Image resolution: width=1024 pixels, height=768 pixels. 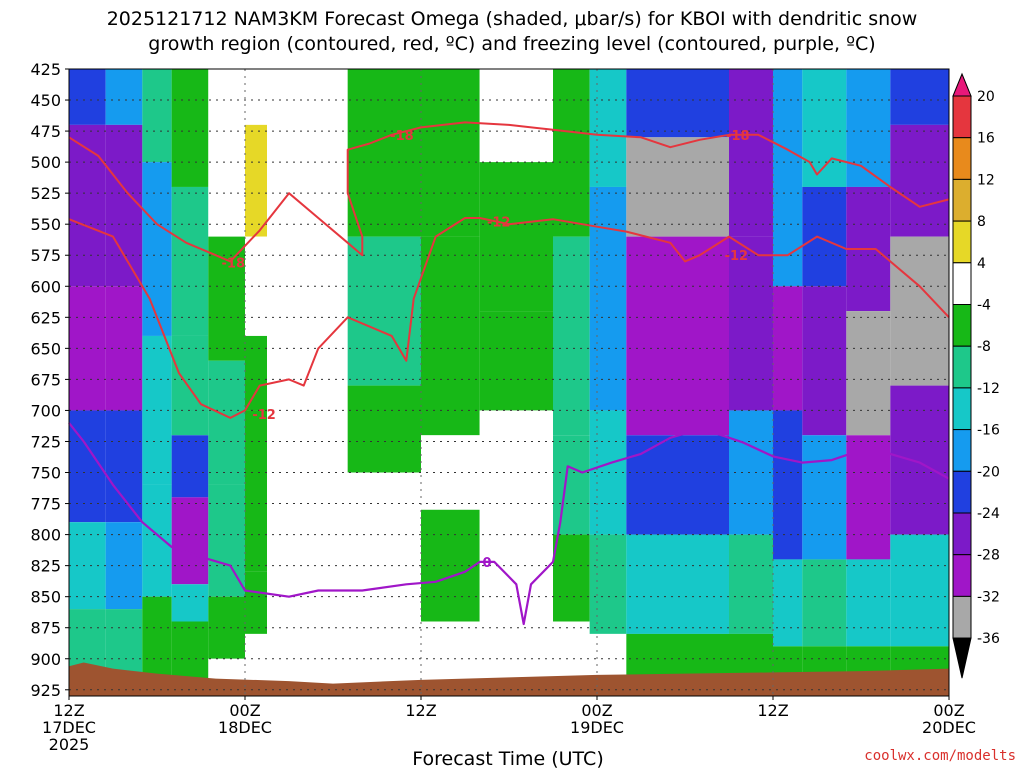 What do you see at coordinates (984, 347) in the screenshot?
I see `colorbar-label-6: -8` at bounding box center [984, 347].